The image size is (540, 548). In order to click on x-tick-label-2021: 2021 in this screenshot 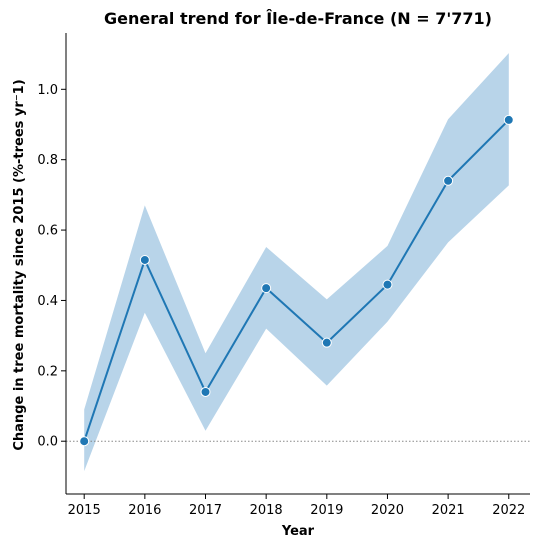, I will do `click(448, 510)`.